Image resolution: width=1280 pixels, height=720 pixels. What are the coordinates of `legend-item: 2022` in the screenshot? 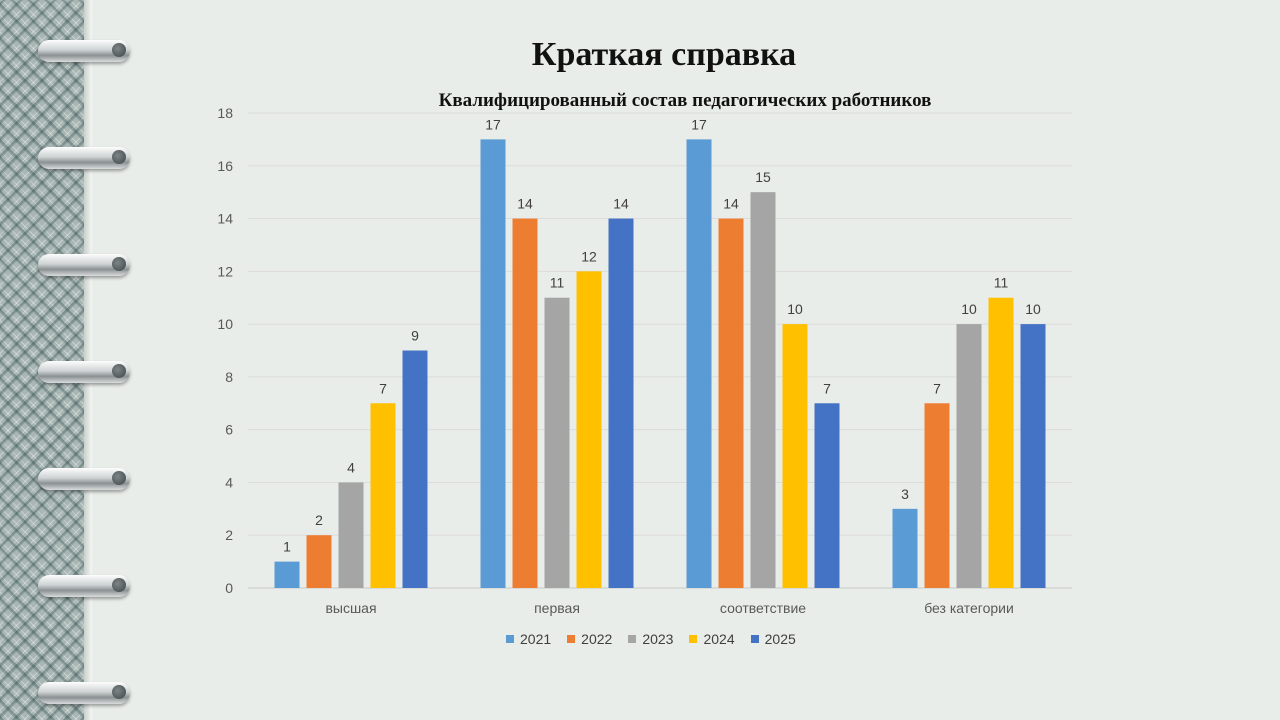 It's located at (589, 639).